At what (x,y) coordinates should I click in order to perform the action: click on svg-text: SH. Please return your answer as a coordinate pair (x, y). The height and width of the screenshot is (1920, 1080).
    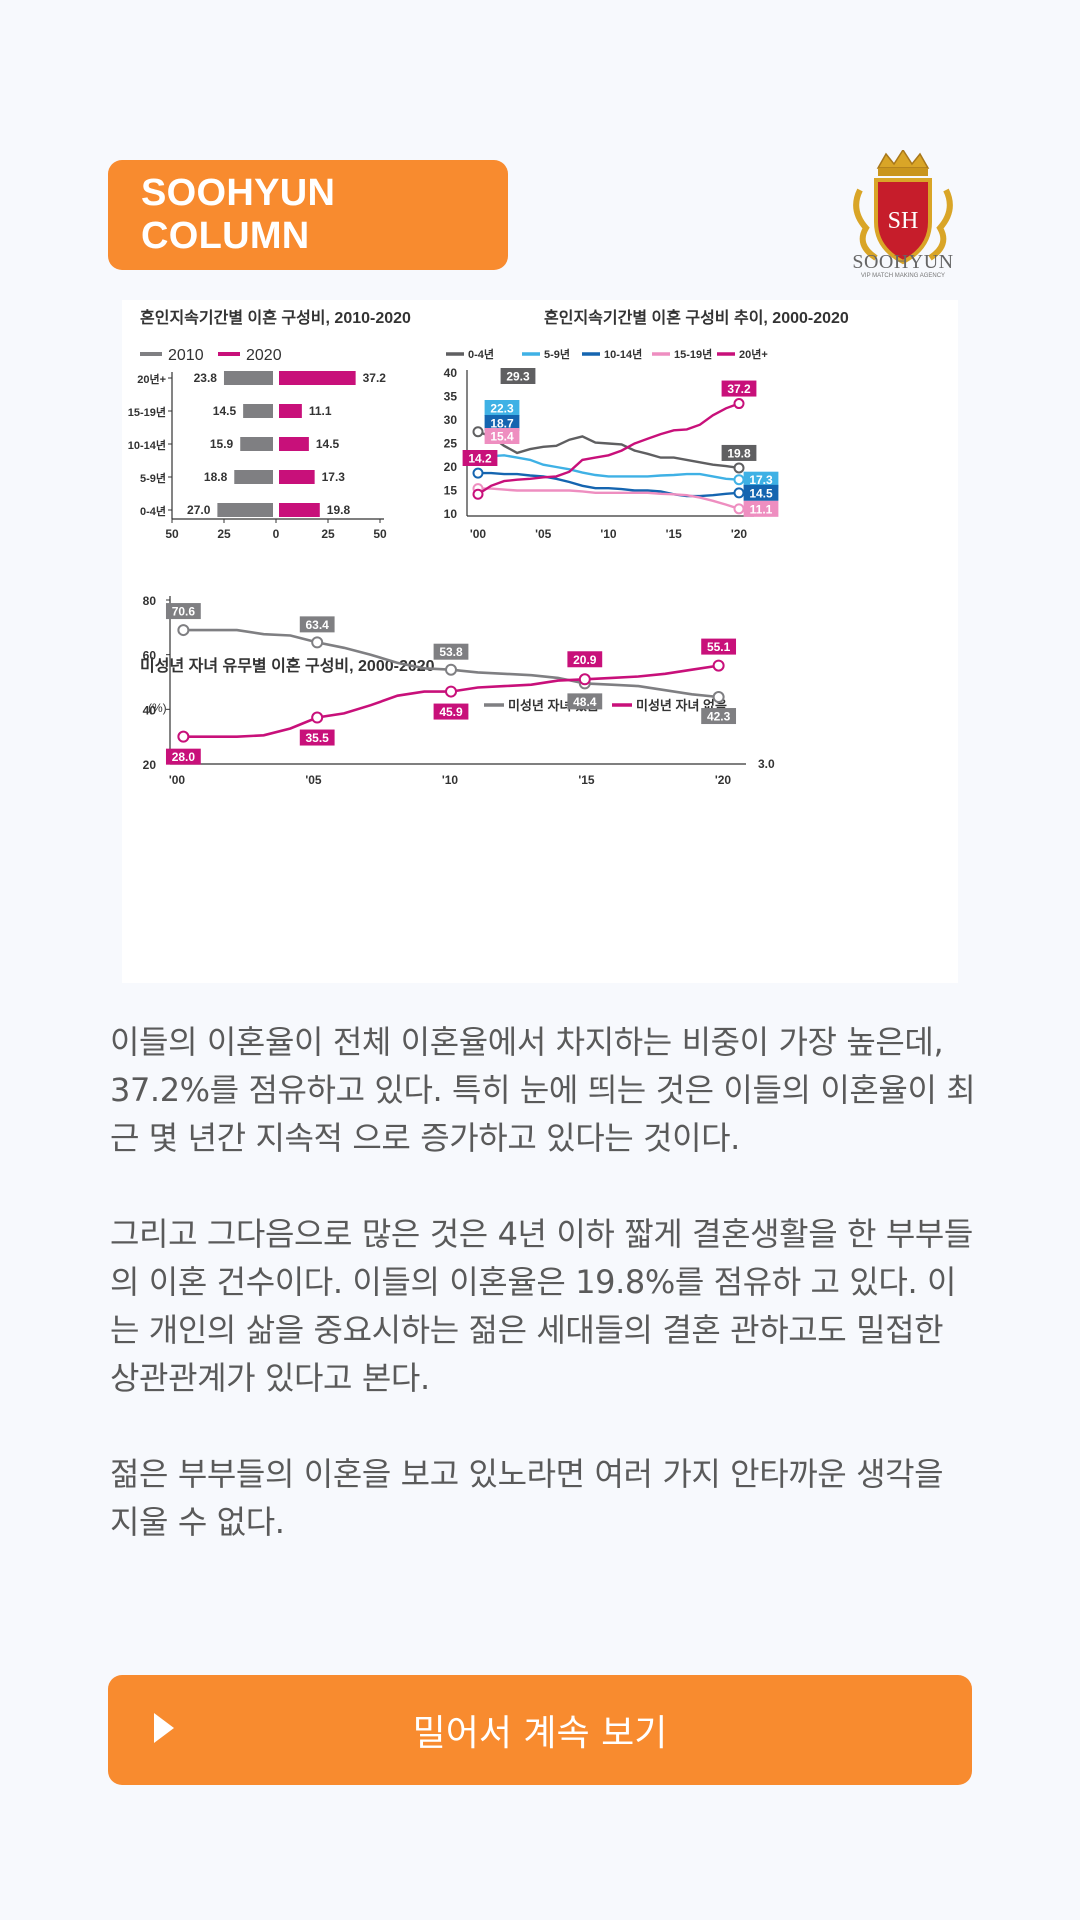
    Looking at the image, I should click on (903, 221).